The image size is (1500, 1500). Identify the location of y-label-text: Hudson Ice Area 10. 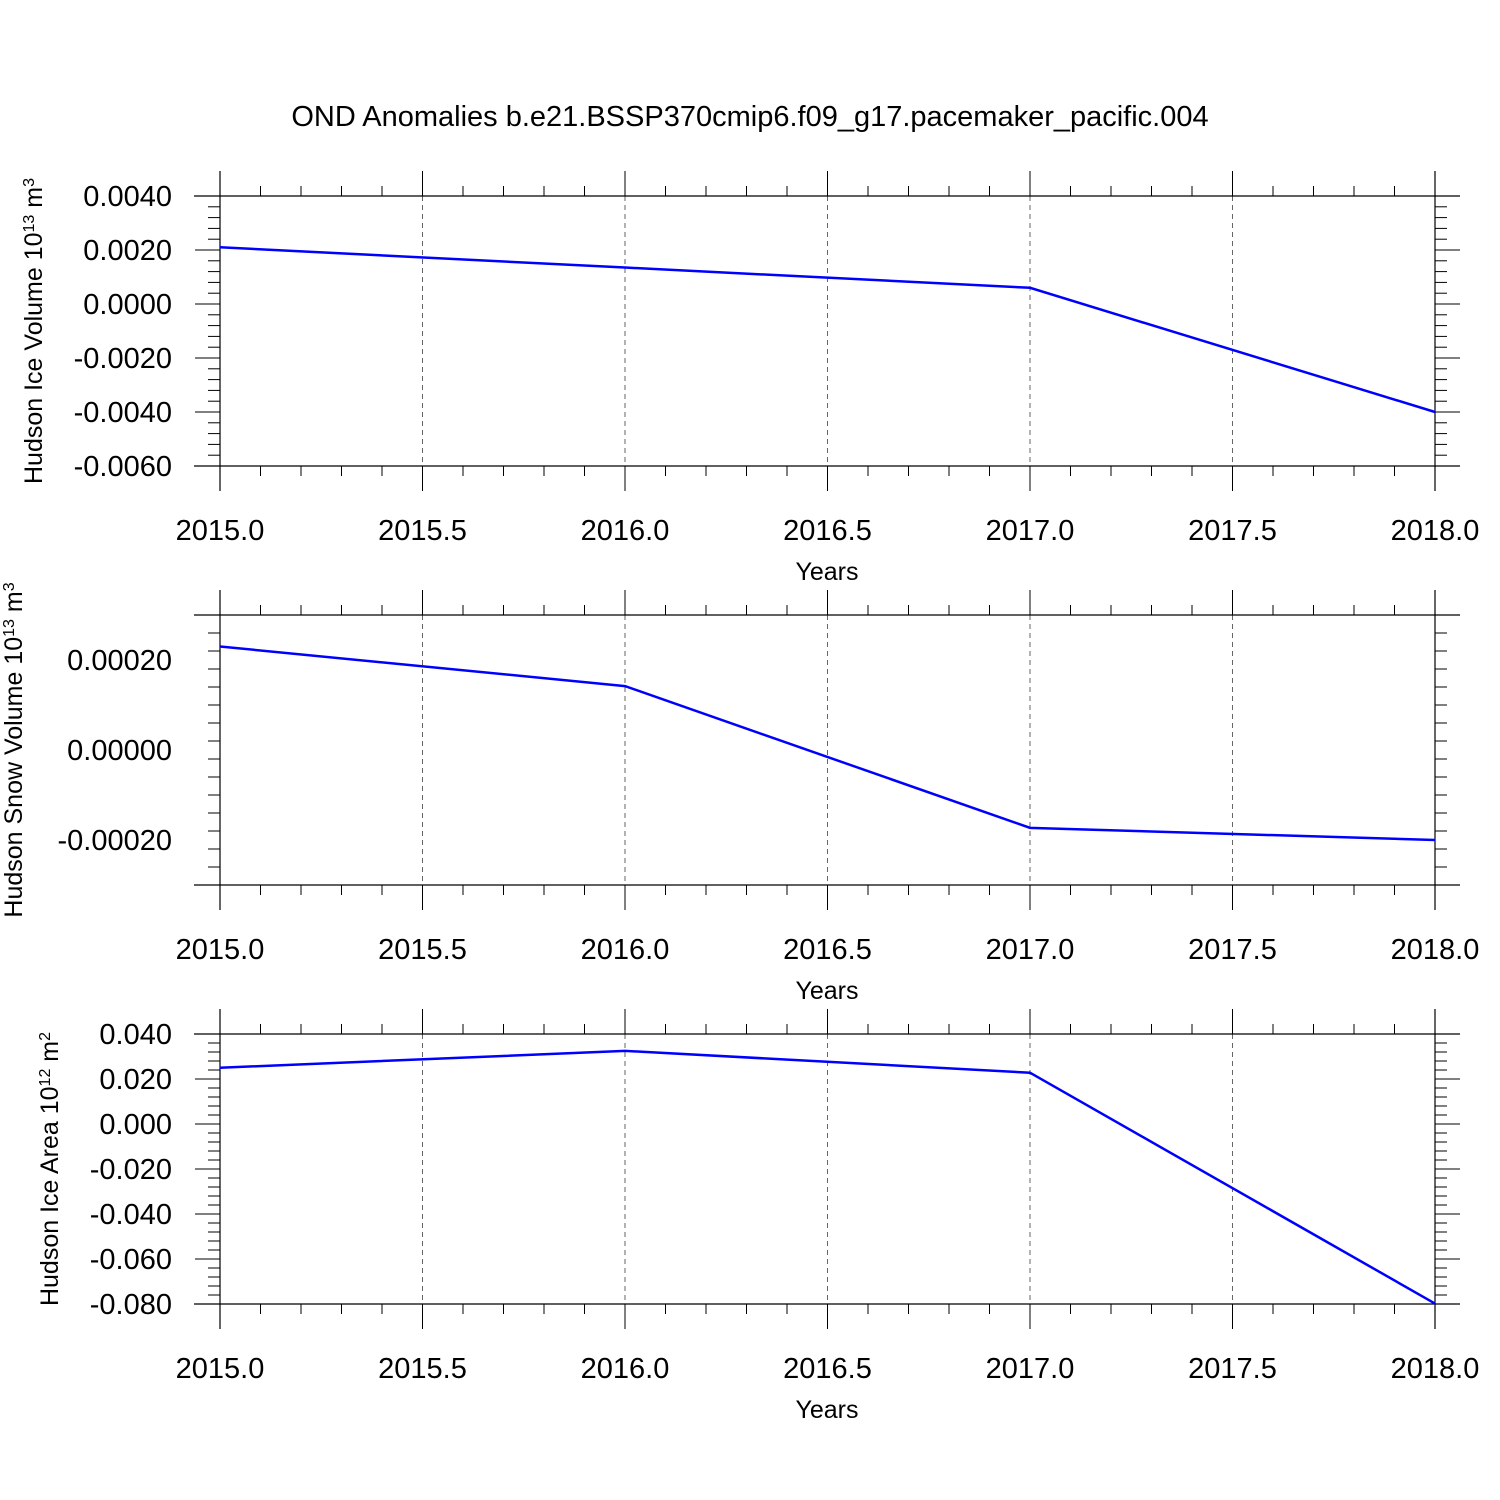
(50, 1196).